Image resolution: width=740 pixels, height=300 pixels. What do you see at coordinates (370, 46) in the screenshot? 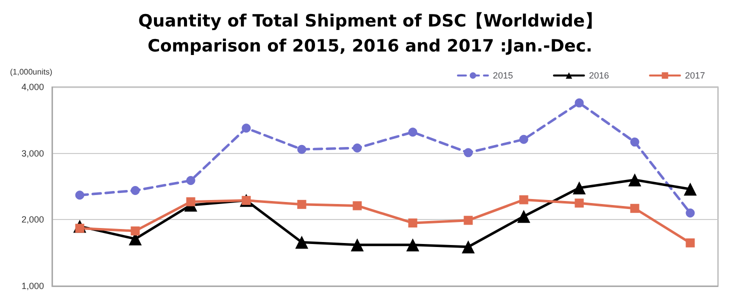
I see `chart-subtitle: Comparison of 2015, 2016 and 2017 :Jan.-Dec.` at bounding box center [370, 46].